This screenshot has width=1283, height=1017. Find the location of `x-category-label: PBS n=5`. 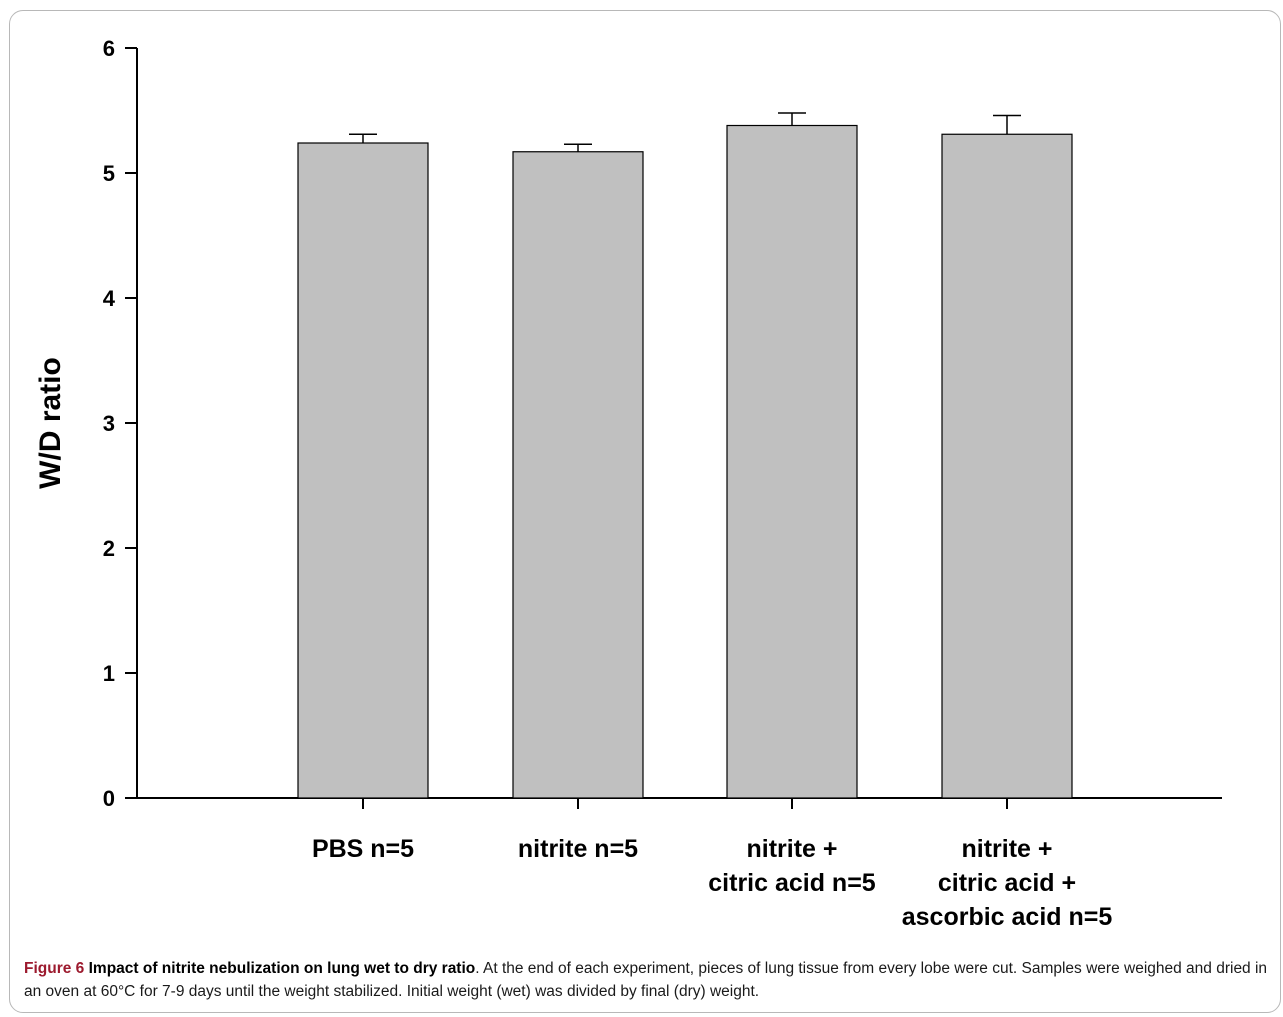

x-category-label: PBS n=5 is located at coordinates (363, 849).